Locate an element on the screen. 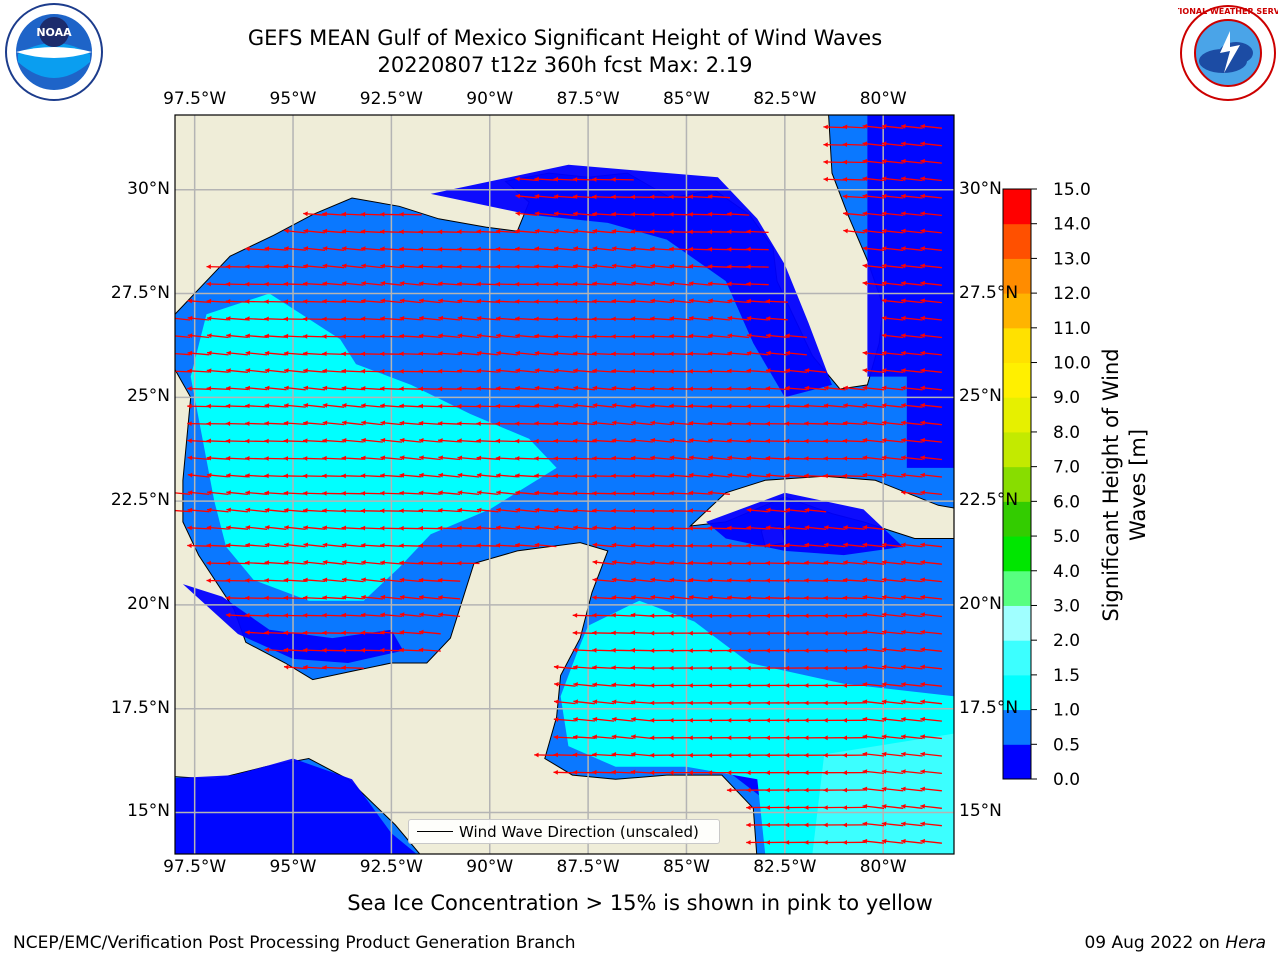 This screenshot has height=960, width=1280. lon-label-top: 82.5°W is located at coordinates (785, 99).